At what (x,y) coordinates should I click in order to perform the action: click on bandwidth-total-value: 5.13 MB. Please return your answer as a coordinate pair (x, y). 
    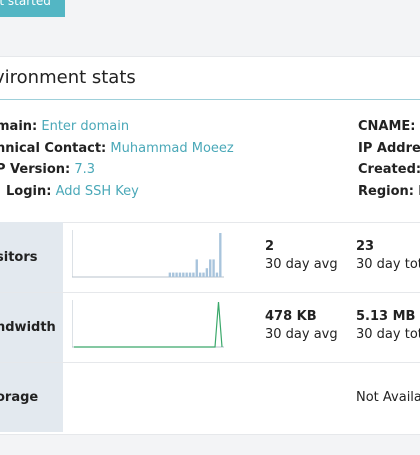
    Looking at the image, I should click on (386, 316).